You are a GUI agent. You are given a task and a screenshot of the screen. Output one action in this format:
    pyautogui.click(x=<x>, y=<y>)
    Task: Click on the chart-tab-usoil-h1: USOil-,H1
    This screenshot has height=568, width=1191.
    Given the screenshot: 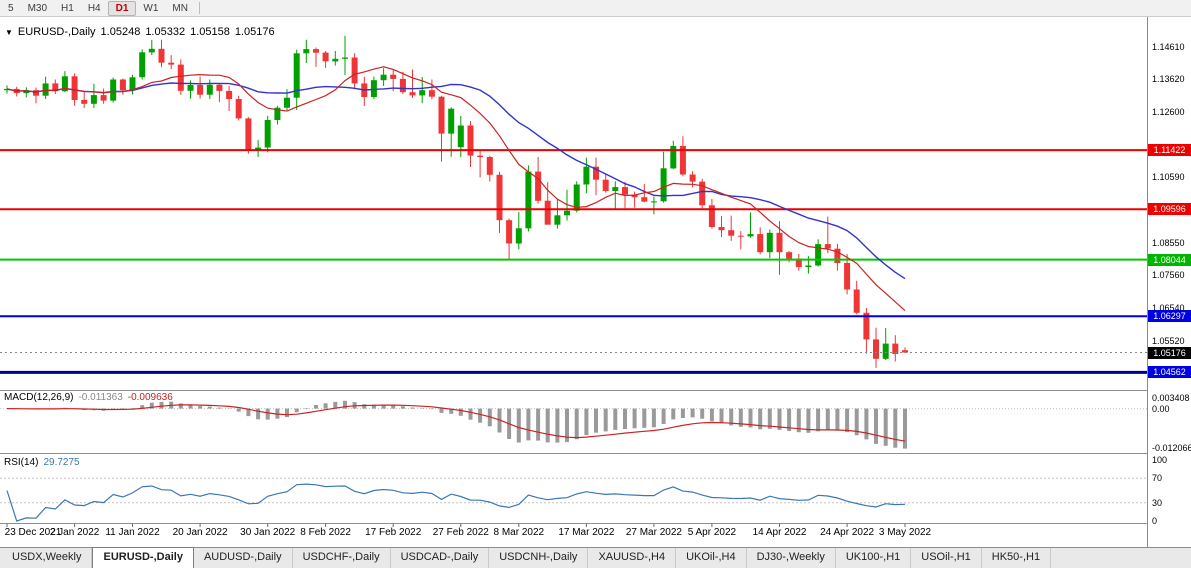 What is the action you would take?
    pyautogui.click(x=946, y=558)
    